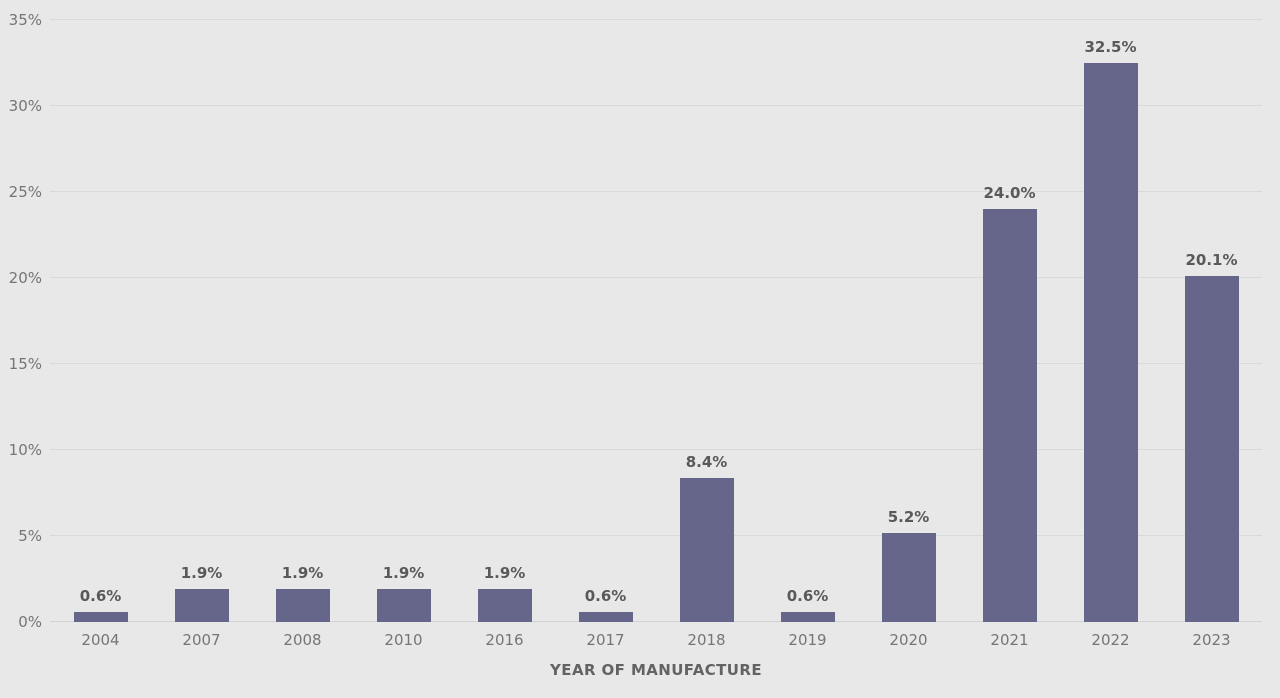  I want to click on bar-value-label: 8.4%, so click(706, 461).